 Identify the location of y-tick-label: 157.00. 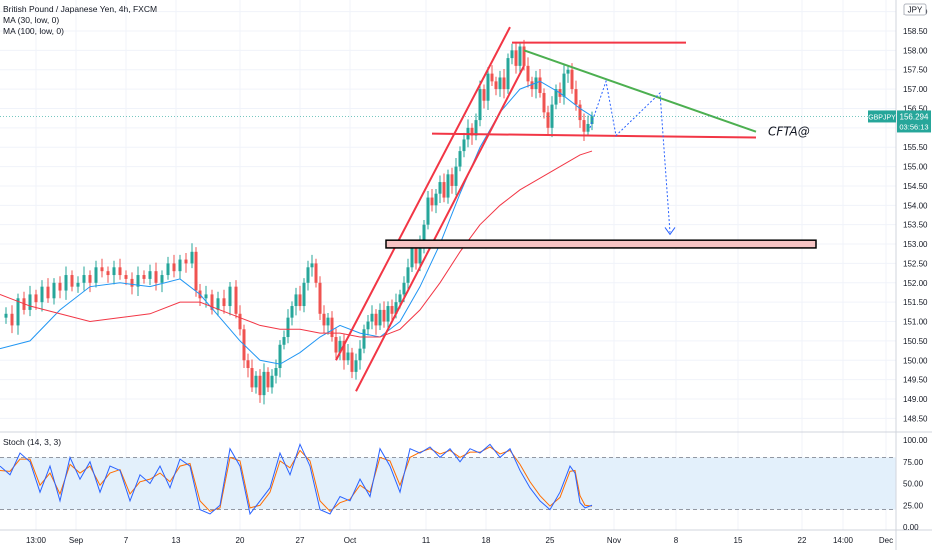
(915, 89).